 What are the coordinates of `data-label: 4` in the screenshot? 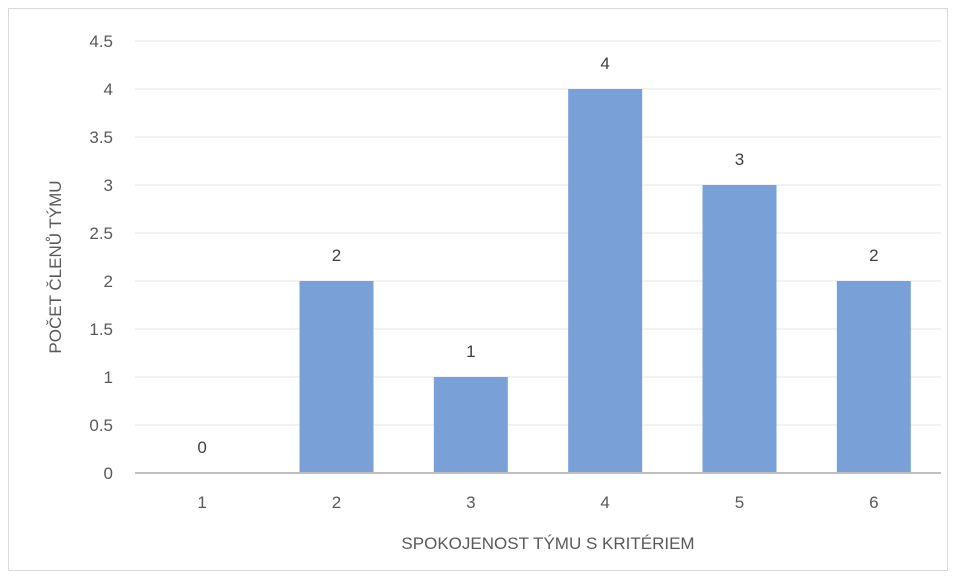 It's located at (604, 63).